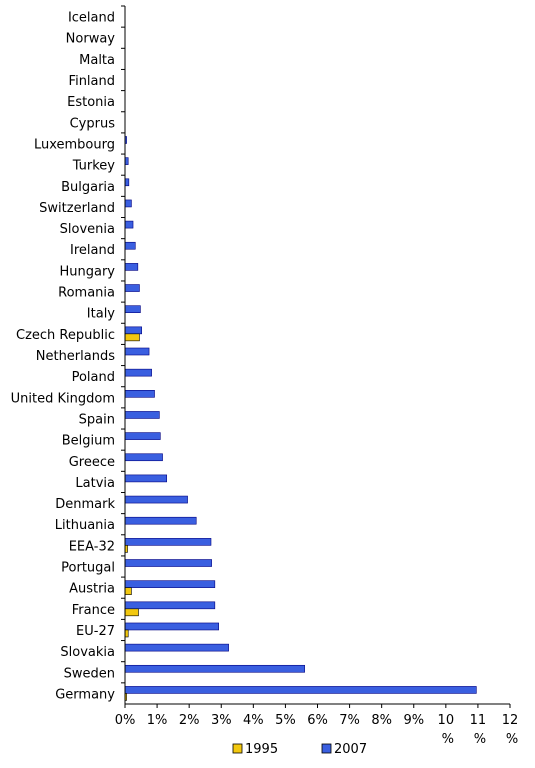 The image size is (535, 768). Describe the element at coordinates (168, 563) in the screenshot. I see `bar-2007-portugal` at that location.